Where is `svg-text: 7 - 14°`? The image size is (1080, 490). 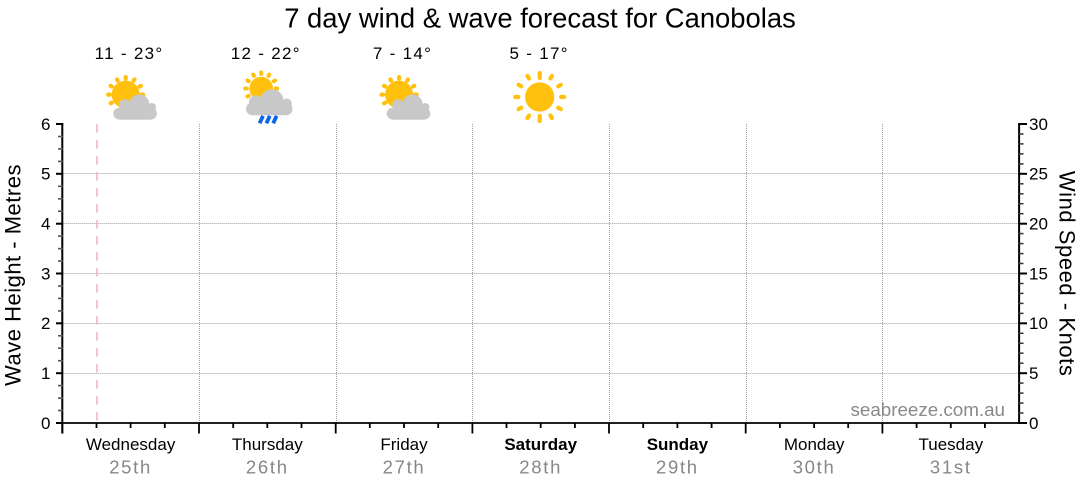 svg-text: 7 - 14° is located at coordinates (402, 53).